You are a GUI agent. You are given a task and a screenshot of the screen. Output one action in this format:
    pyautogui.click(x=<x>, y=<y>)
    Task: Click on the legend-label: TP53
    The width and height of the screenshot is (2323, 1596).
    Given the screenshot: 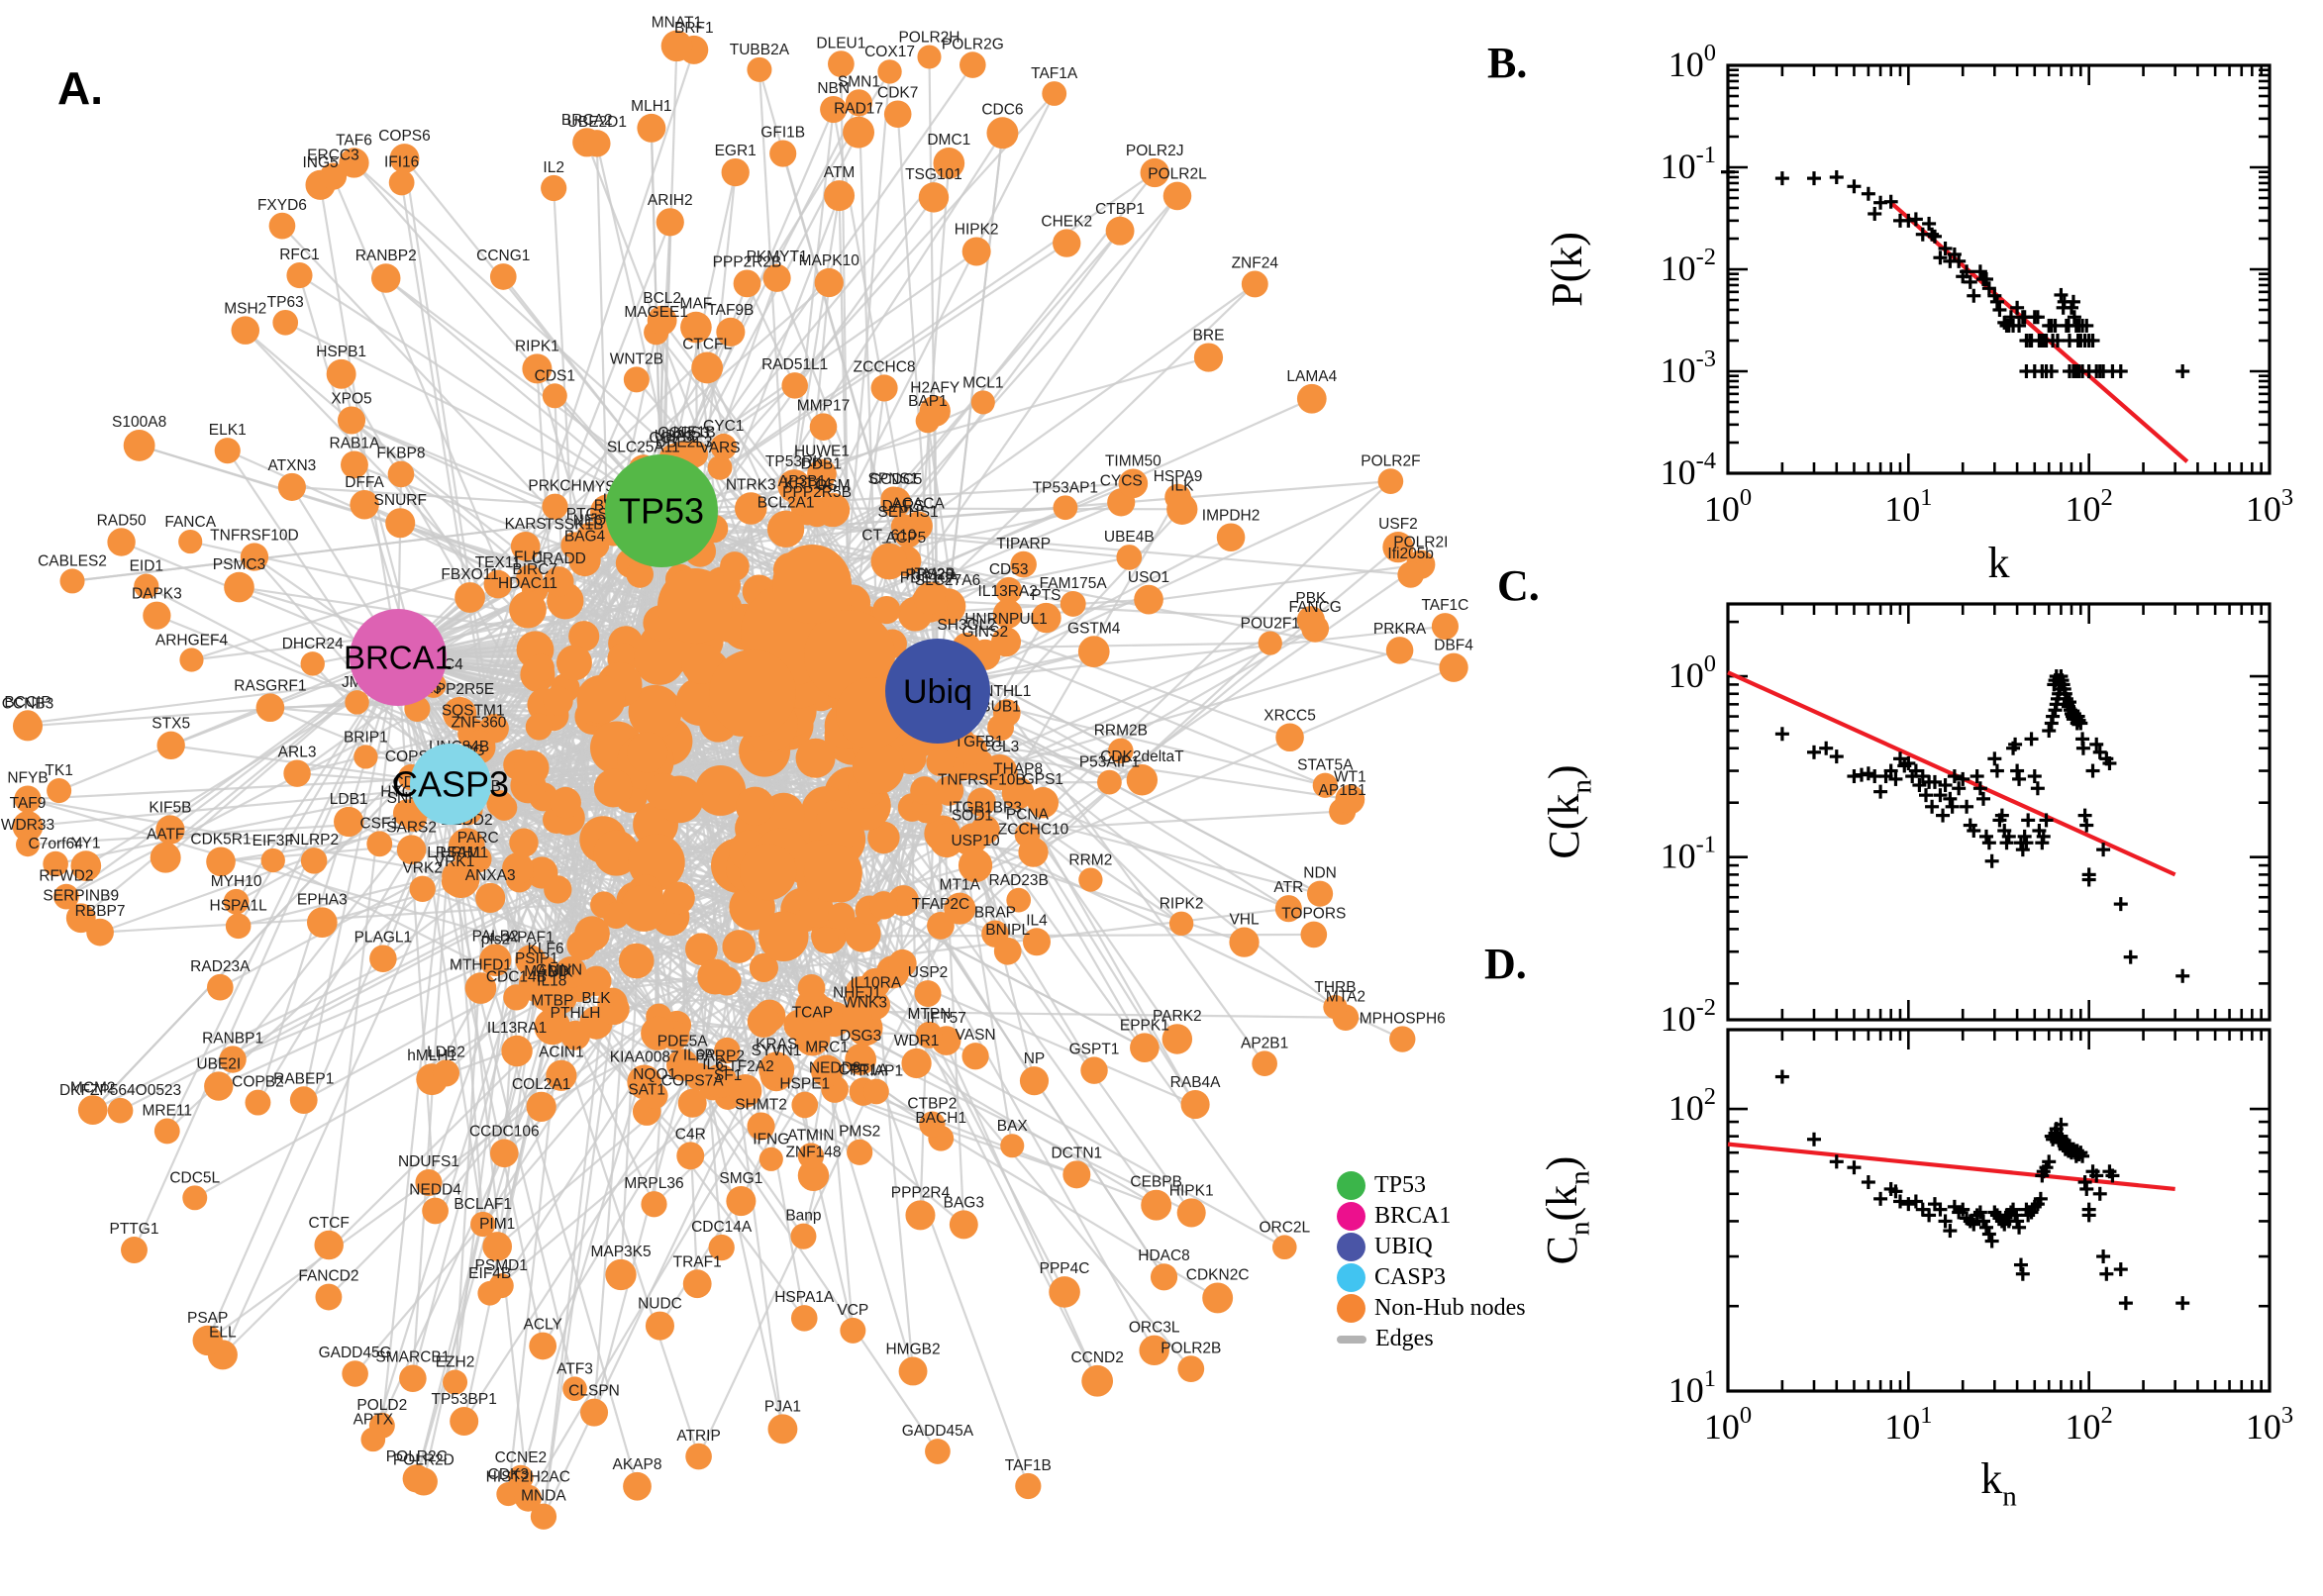 What is the action you would take?
    pyautogui.click(x=1400, y=1185)
    